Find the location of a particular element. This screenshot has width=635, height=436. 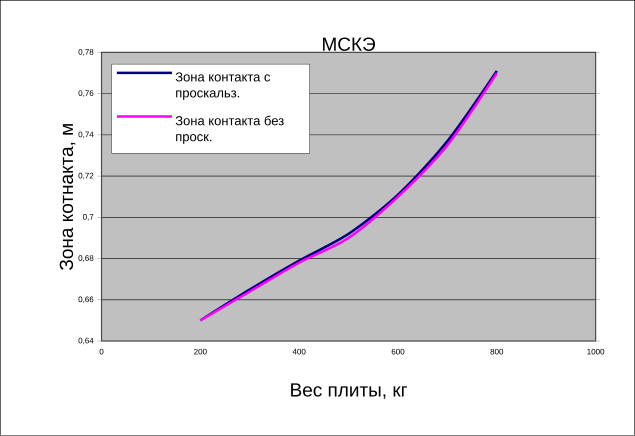

legend-label: Зона контакта без проск. is located at coordinates (230, 130).